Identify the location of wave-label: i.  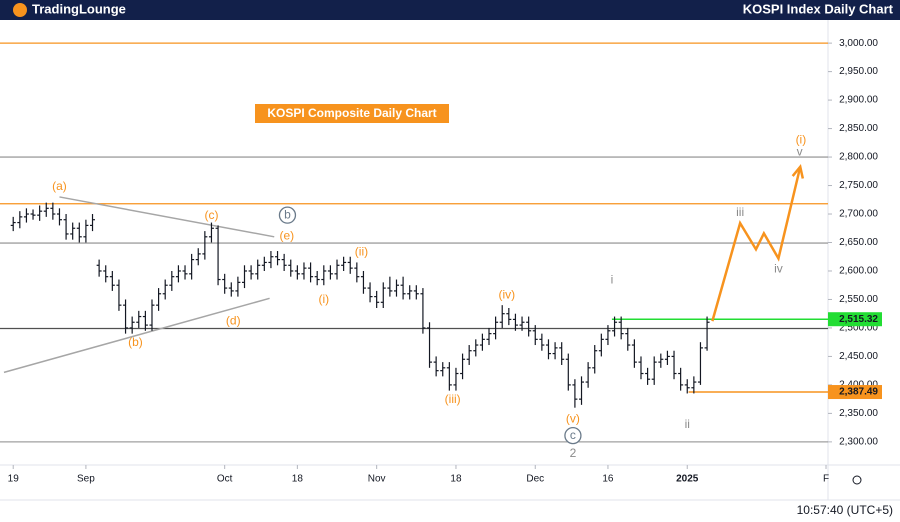
(612, 279).